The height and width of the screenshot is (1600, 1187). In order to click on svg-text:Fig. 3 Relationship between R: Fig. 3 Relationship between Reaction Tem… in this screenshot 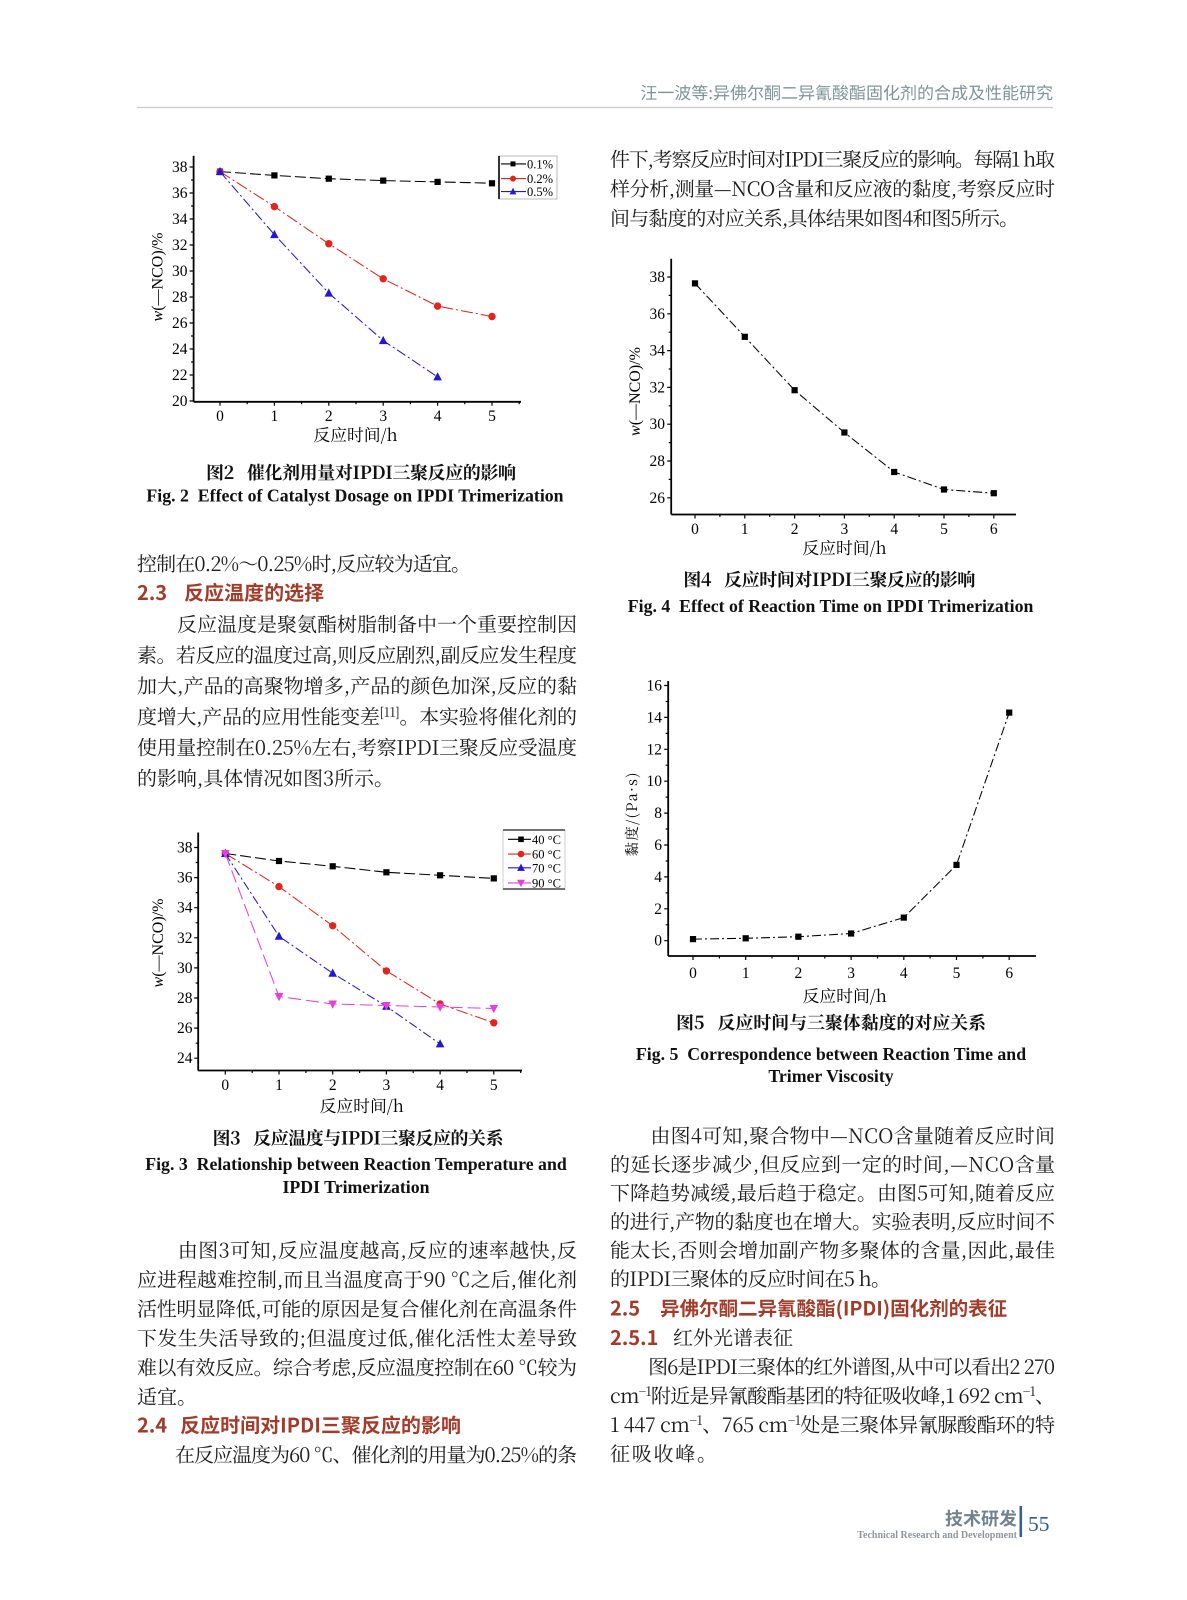, I will do `click(356, 1164)`.